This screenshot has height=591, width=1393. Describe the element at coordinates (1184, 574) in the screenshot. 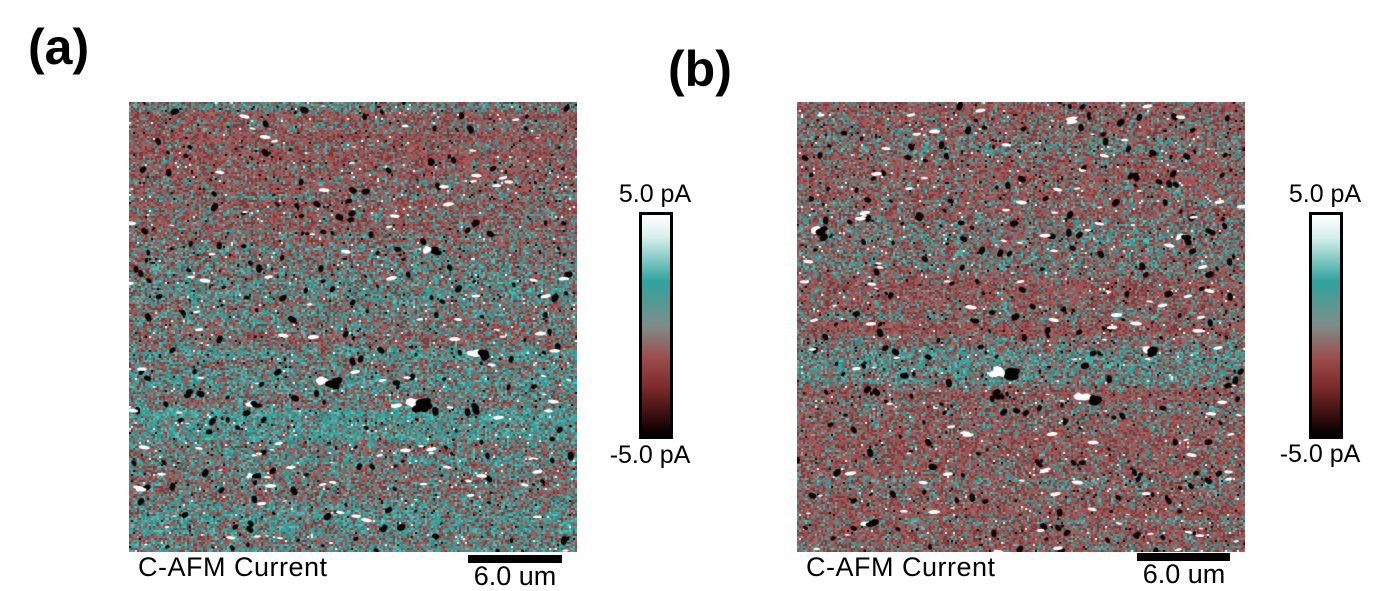

I see `panel-b-scale-bar-label: 6.0 um` at that location.